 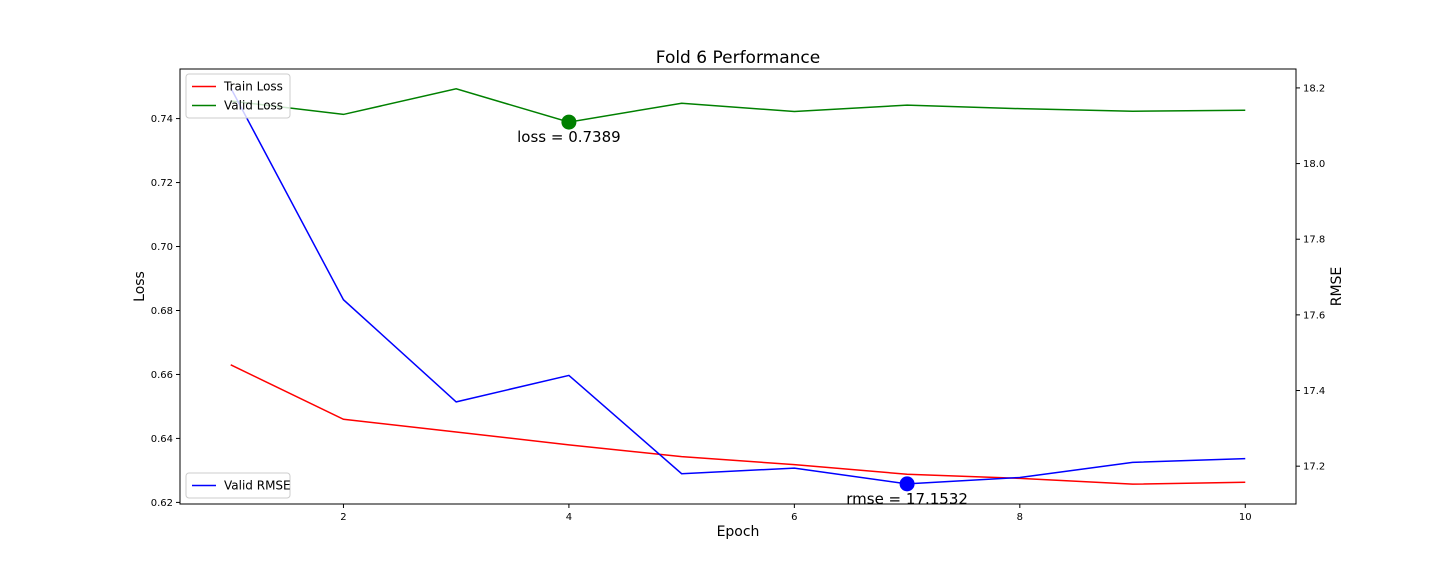 What do you see at coordinates (253, 106) in the screenshot?
I see `legend-label-valid-loss: Valid Loss` at bounding box center [253, 106].